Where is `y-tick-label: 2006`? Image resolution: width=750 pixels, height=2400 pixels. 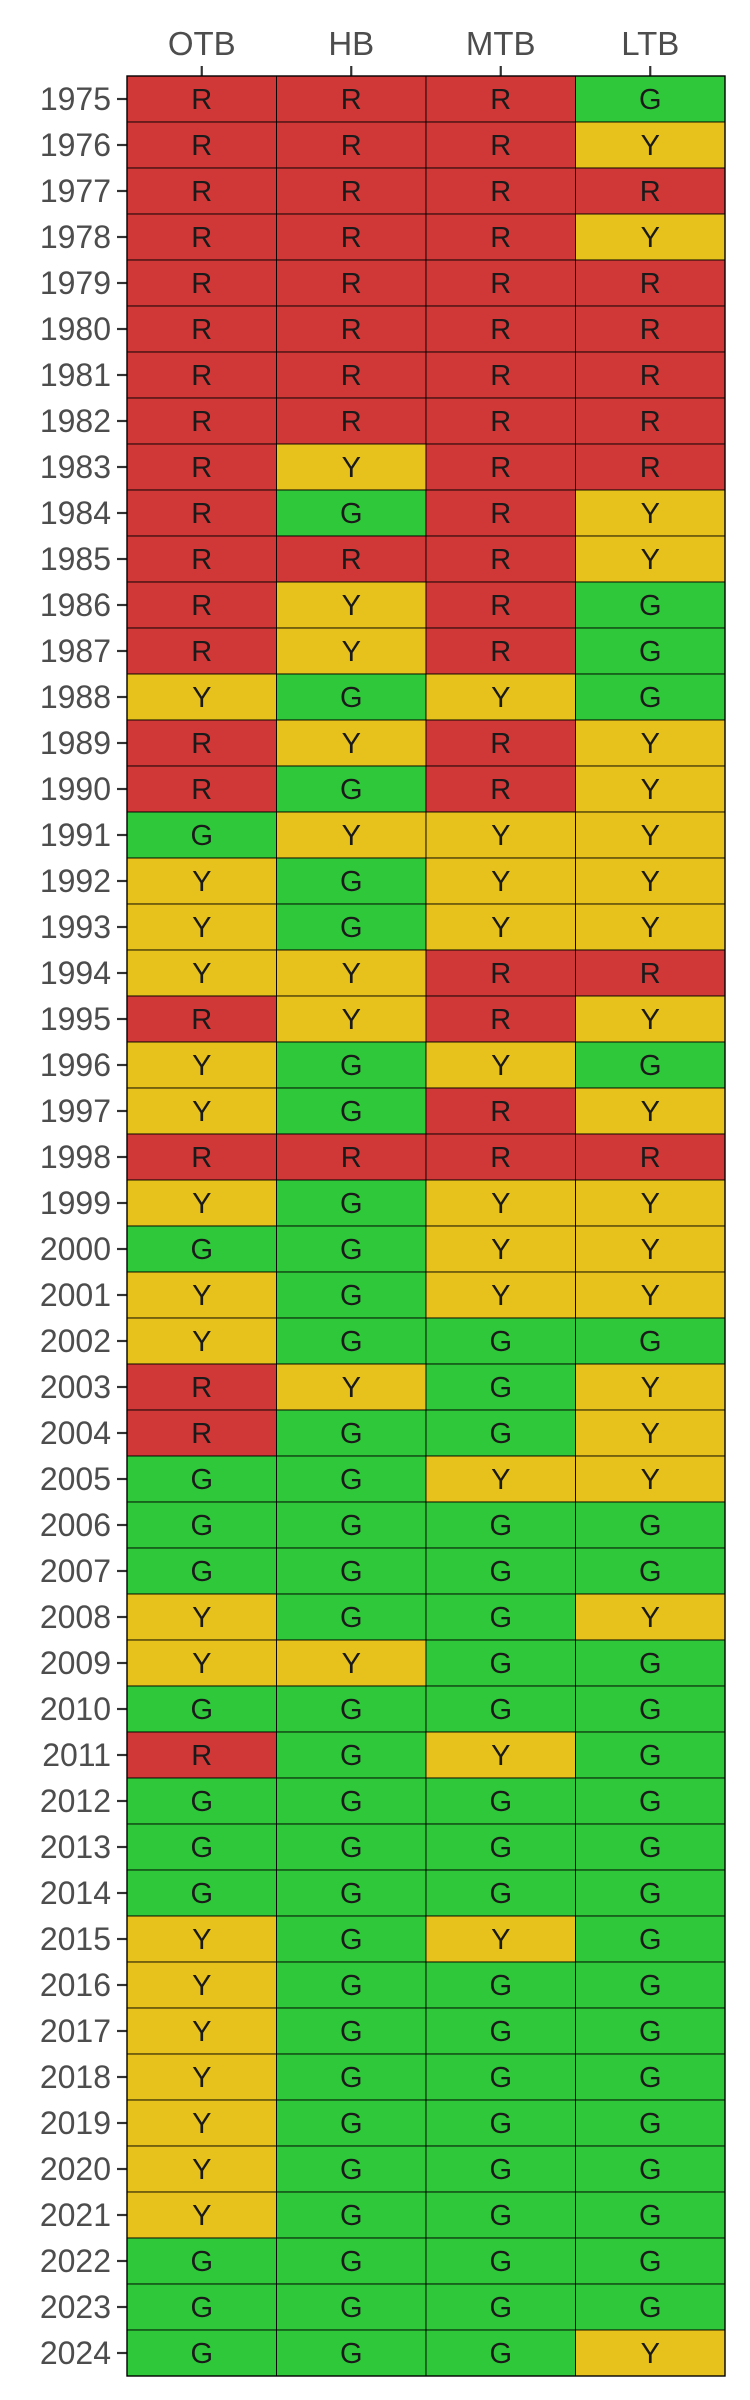 y-tick-label: 2006 is located at coordinates (75, 1525).